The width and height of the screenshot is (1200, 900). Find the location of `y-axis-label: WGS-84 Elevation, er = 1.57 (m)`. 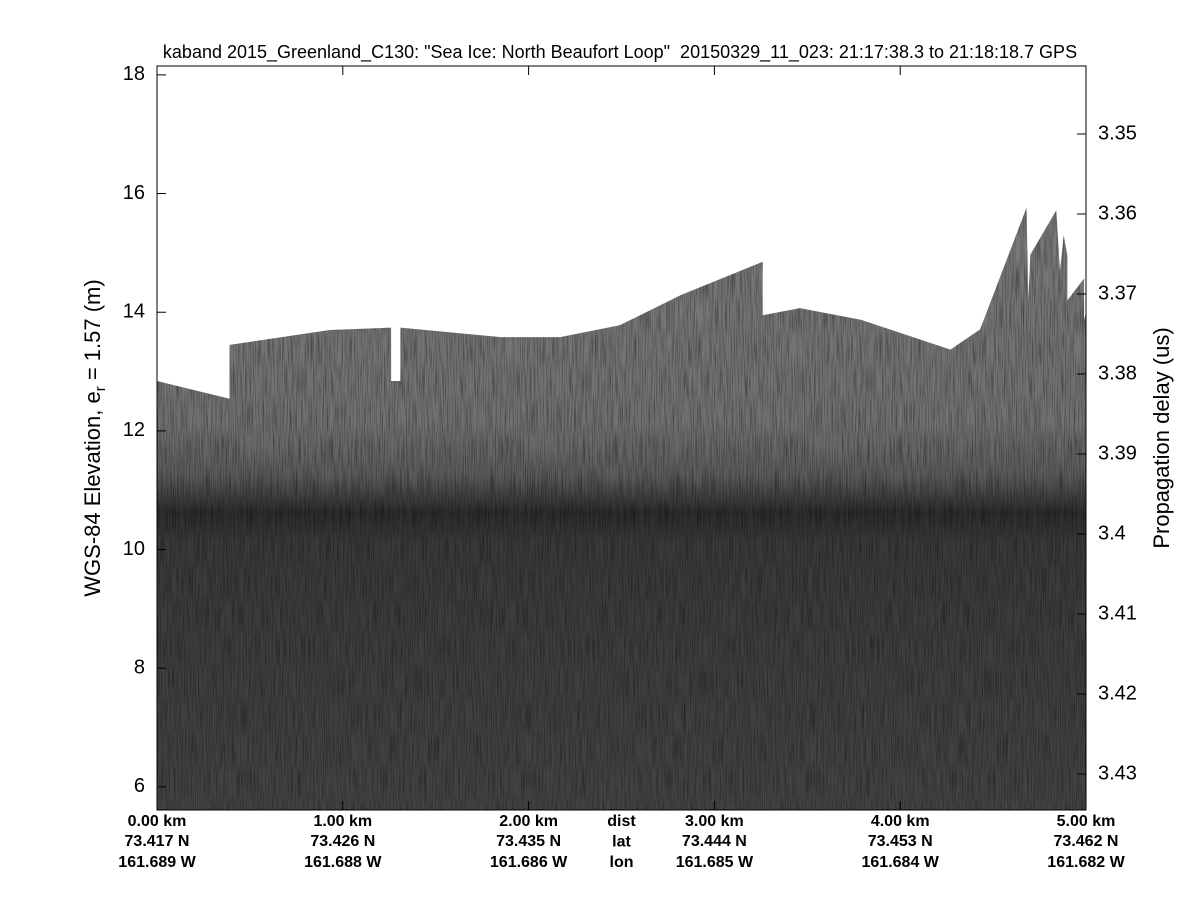

y-axis-label: WGS-84 Elevation, er = 1.57 (m) is located at coordinates (94, 437).